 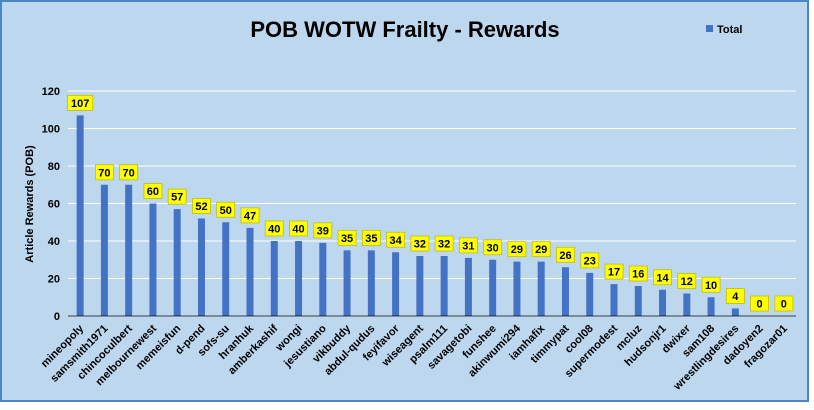 I want to click on y-tick-label: 80, so click(x=54, y=167).